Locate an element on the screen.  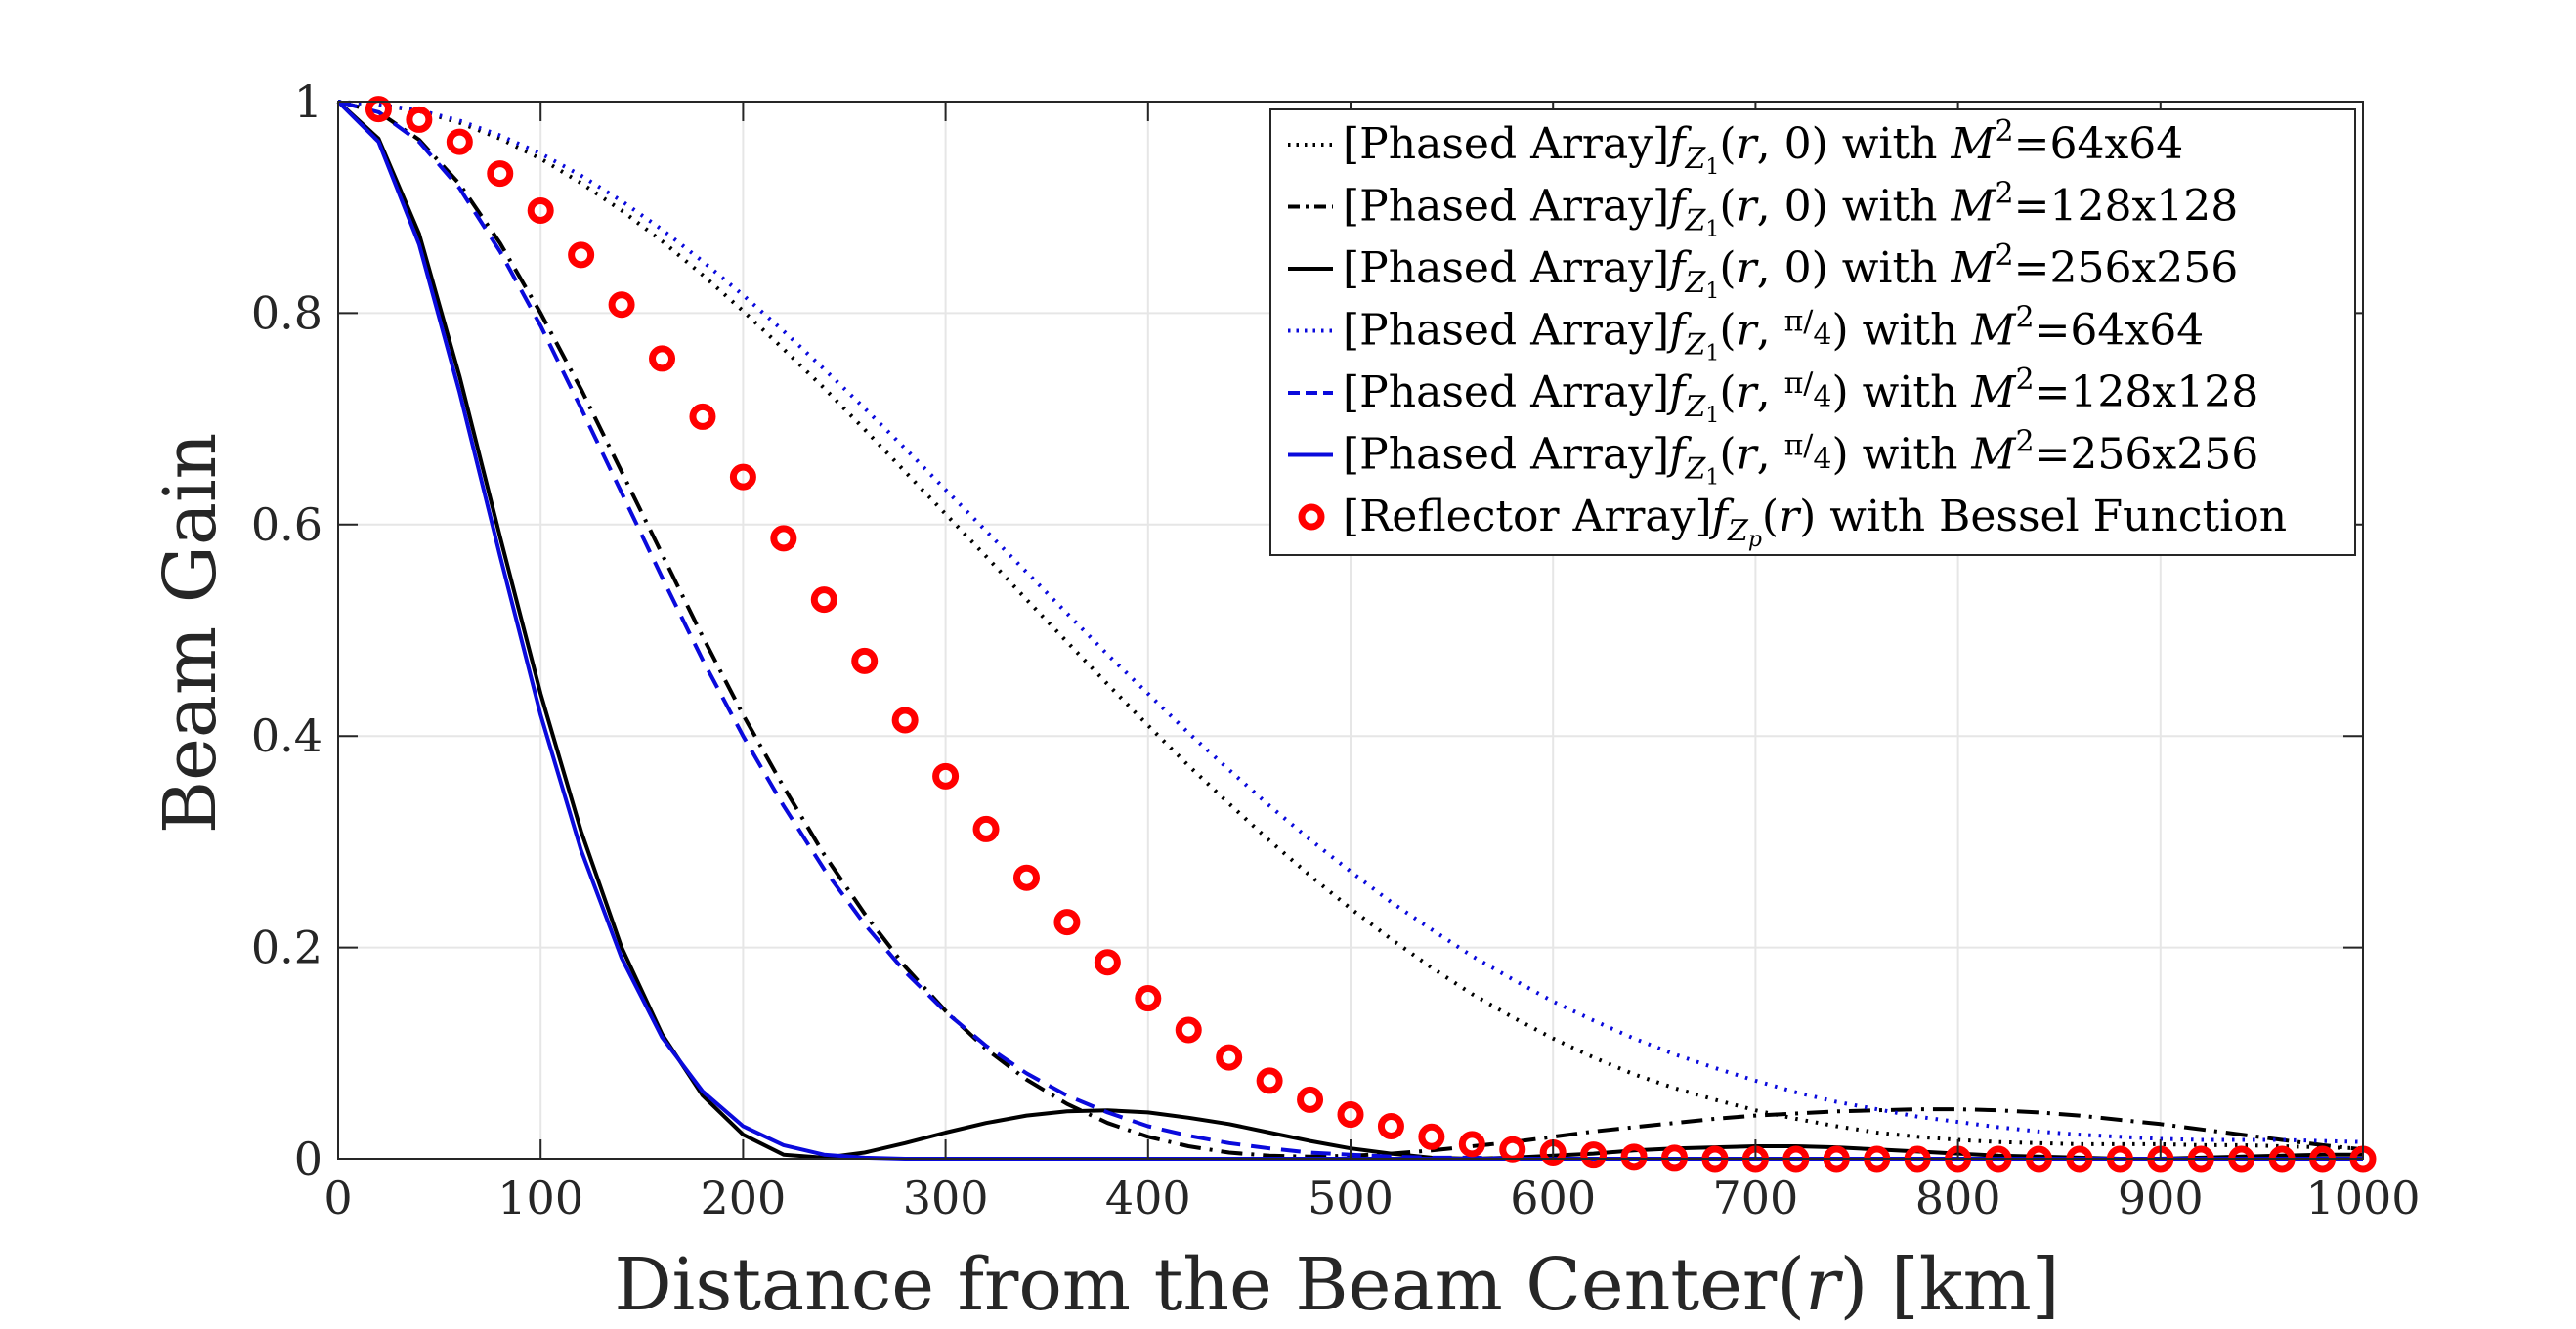
y-tick-label: 0.6 is located at coordinates (287, 524).